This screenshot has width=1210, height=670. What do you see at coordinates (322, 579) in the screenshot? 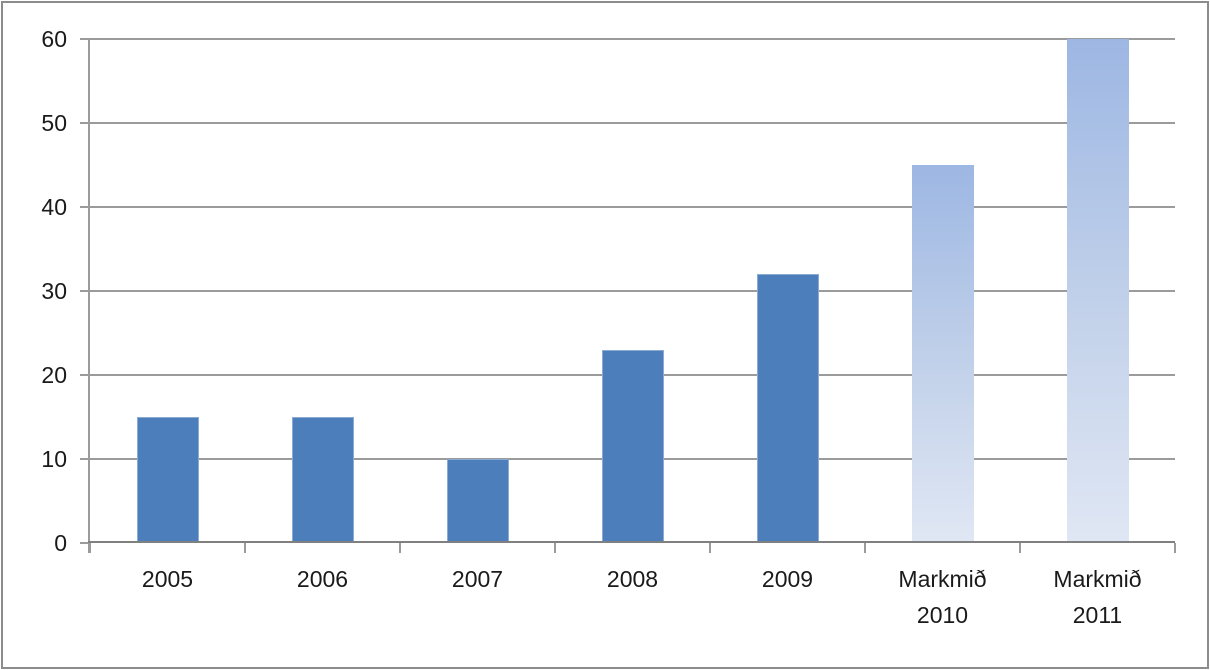
I see `x-axis-category-label: 2006` at bounding box center [322, 579].